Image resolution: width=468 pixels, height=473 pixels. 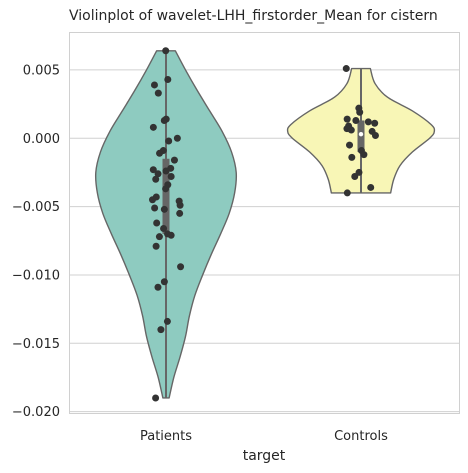 I want to click on median-marker-controls, so click(x=361, y=134).